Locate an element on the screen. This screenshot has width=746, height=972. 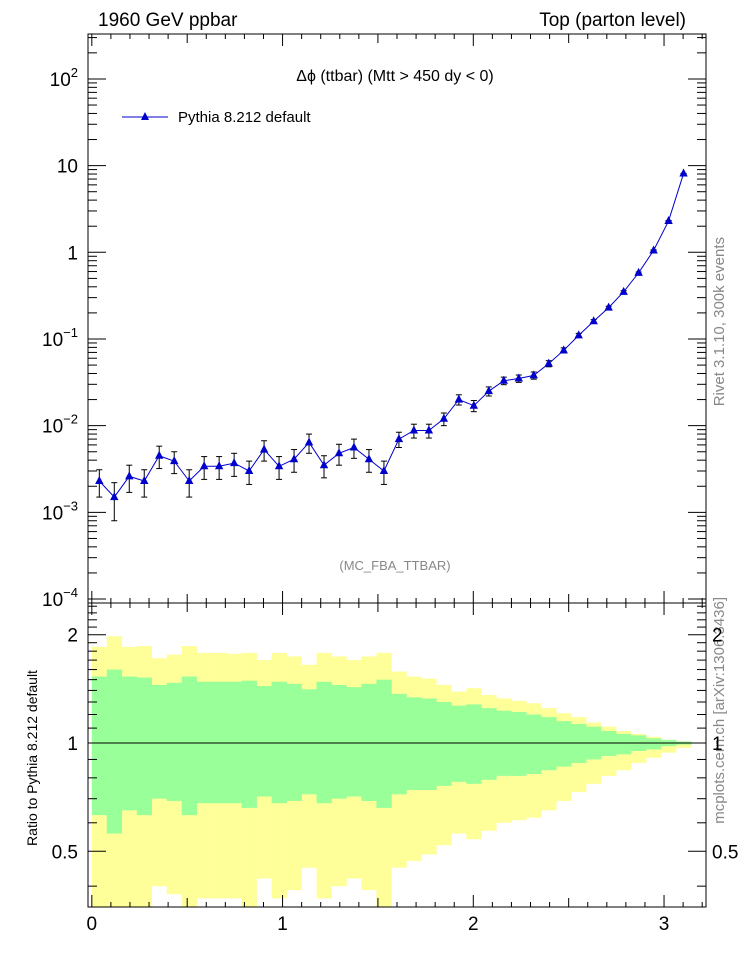
analysis-tag: (MC_FBA_TTBAR) is located at coordinates (394, 565).